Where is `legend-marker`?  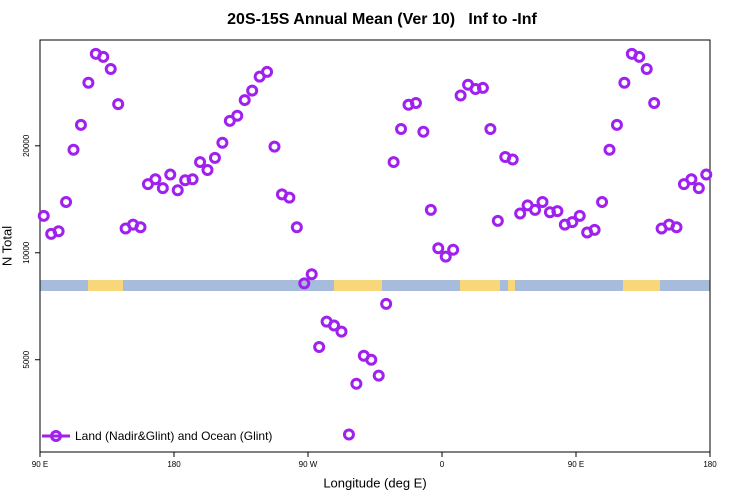
legend-marker is located at coordinates (56, 436).